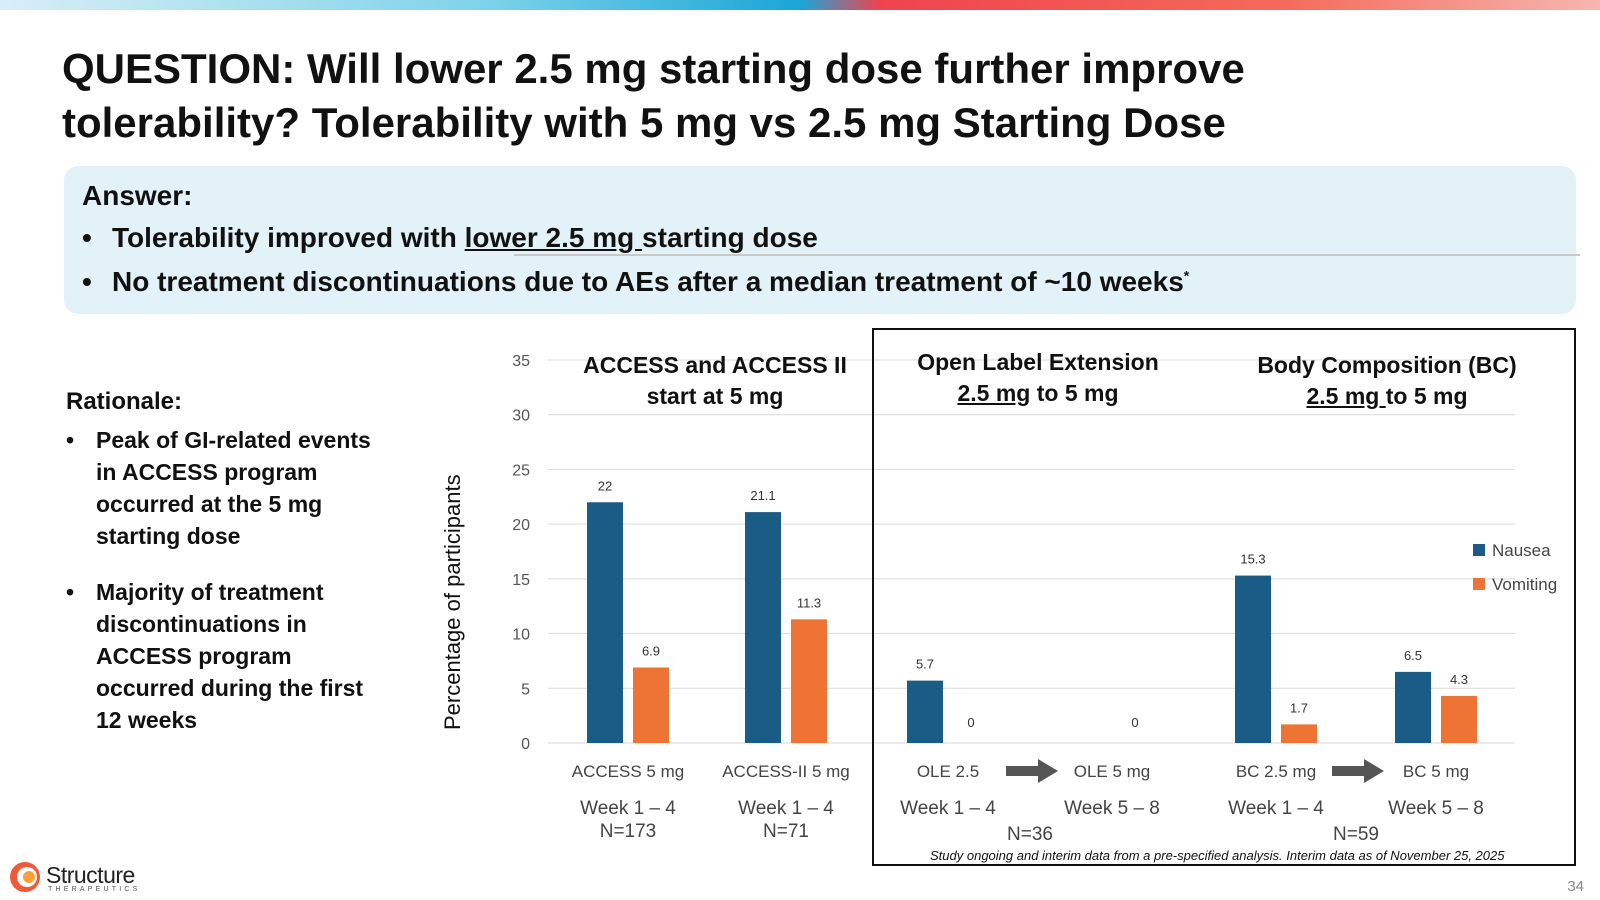 The height and width of the screenshot is (900, 1600). What do you see at coordinates (1186, 275) in the screenshot?
I see `footnote-mark: *` at bounding box center [1186, 275].